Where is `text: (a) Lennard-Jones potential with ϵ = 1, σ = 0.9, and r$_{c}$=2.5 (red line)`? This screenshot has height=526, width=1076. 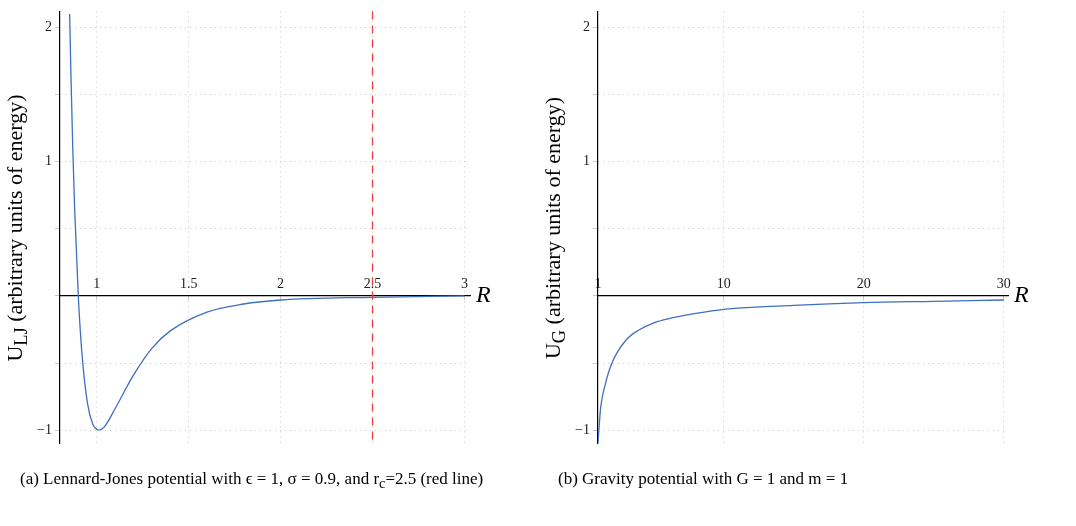 text: (a) Lennard-Jones potential with ϵ = 1, σ = 0.9, and r$_{c}$=2.5 (red line) is located at coordinates (252, 481).